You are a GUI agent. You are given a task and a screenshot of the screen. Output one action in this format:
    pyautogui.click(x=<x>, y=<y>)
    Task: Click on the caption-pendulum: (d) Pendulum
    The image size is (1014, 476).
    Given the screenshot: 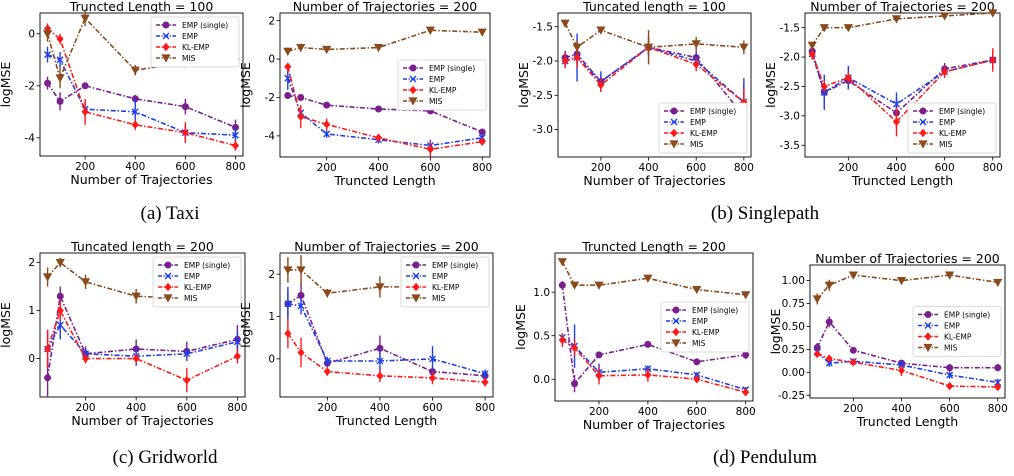 What is the action you would take?
    pyautogui.click(x=765, y=457)
    